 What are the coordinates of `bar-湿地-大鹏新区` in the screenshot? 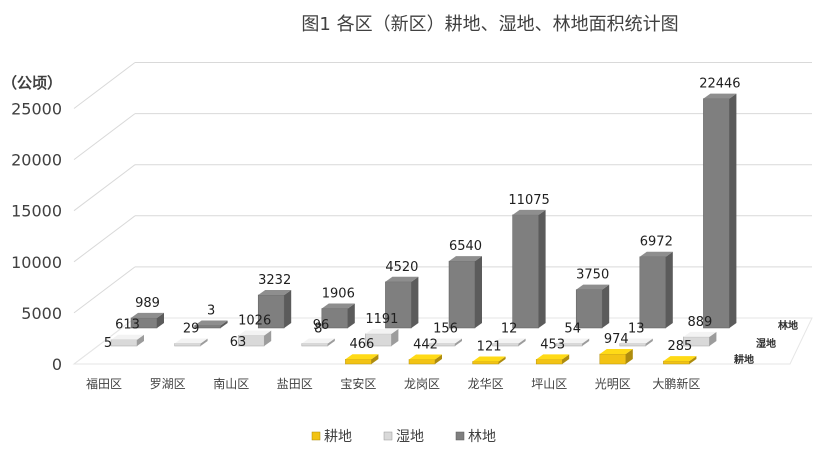 It's located at (700, 339).